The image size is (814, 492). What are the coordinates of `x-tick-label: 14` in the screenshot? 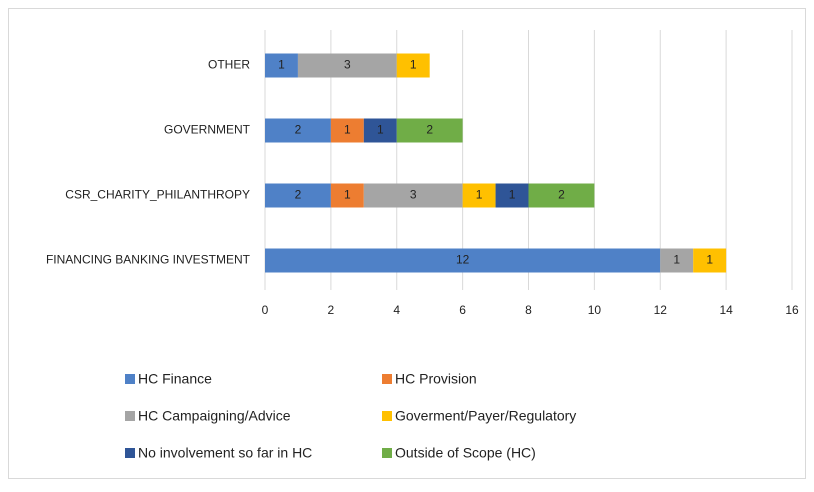 It's located at (726, 310).